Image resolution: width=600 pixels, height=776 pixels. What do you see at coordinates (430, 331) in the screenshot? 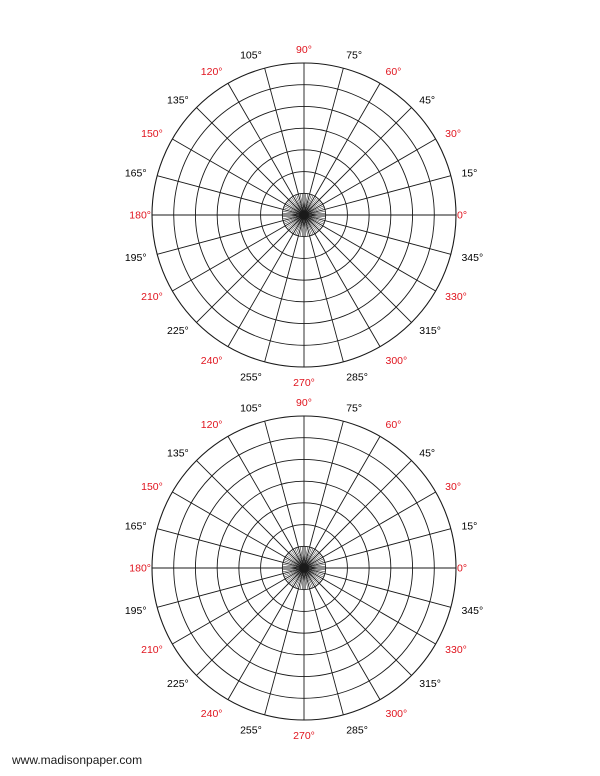
I see `top-angle-label-315: 315°` at bounding box center [430, 331].